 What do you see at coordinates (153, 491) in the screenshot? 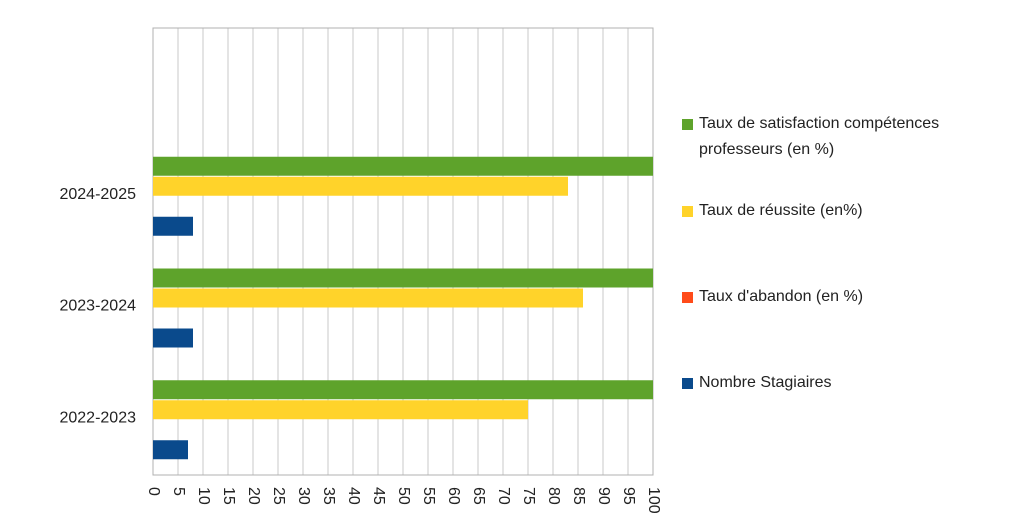
I see `x-tick-label: 0` at bounding box center [153, 491].